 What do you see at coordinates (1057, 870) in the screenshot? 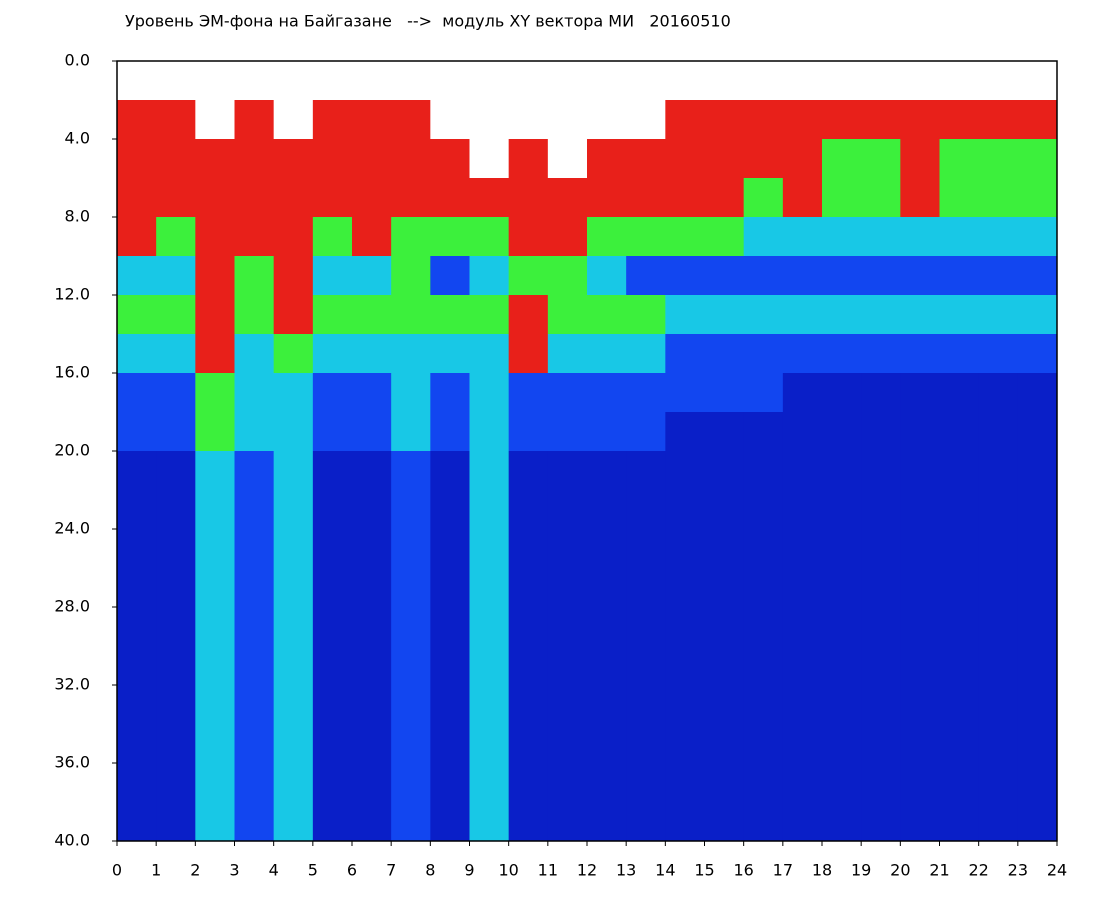
I see `x-tick-label: 24` at bounding box center [1057, 870].